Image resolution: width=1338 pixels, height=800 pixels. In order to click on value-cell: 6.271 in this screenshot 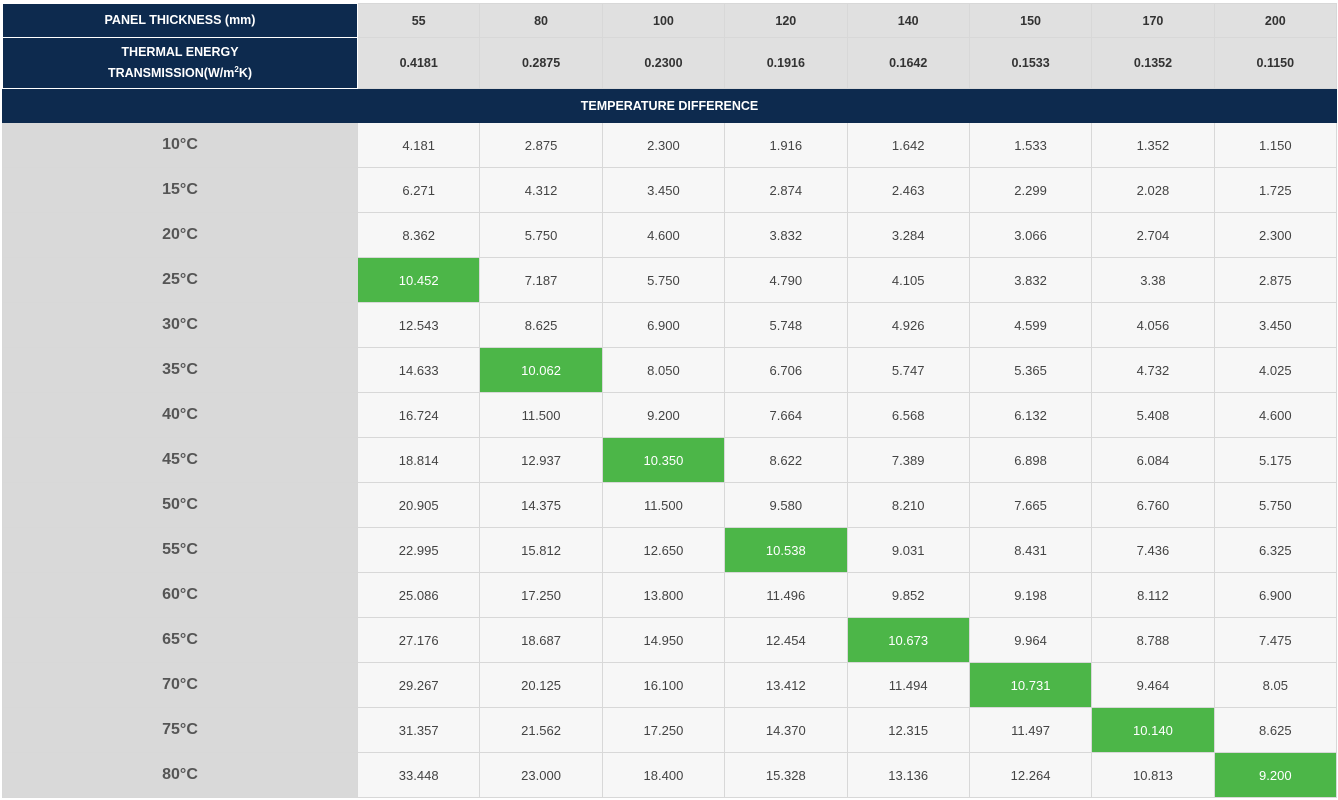, I will do `click(418, 190)`.